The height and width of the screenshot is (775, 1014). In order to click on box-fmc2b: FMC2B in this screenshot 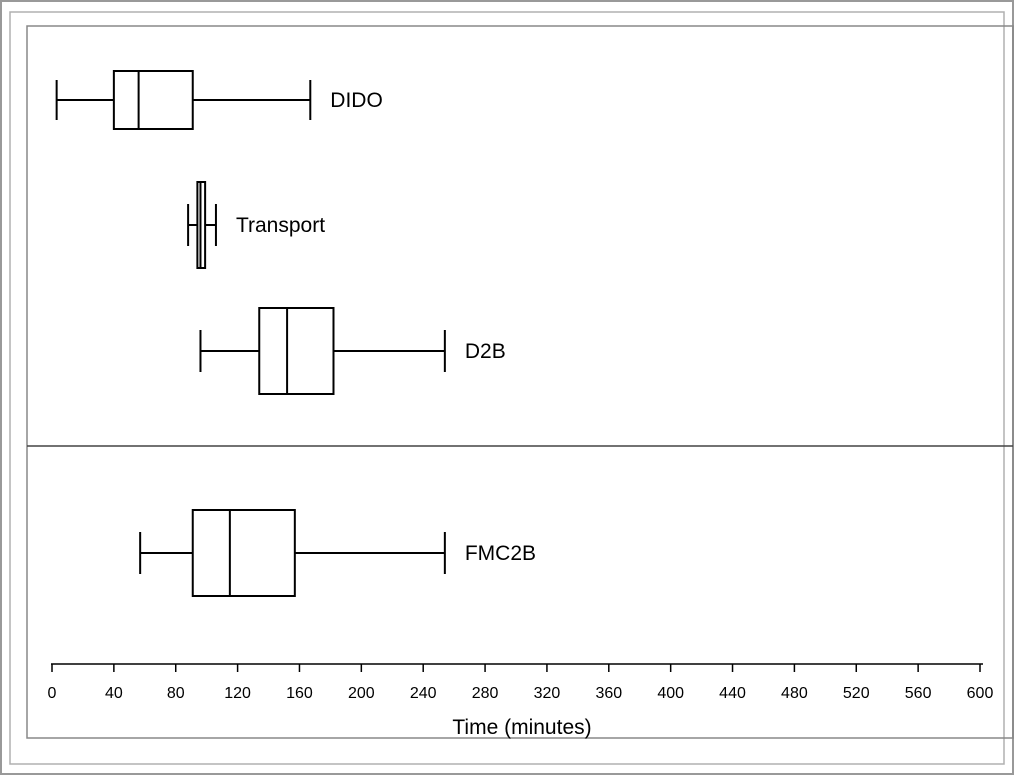, I will do `click(337, 553)`.